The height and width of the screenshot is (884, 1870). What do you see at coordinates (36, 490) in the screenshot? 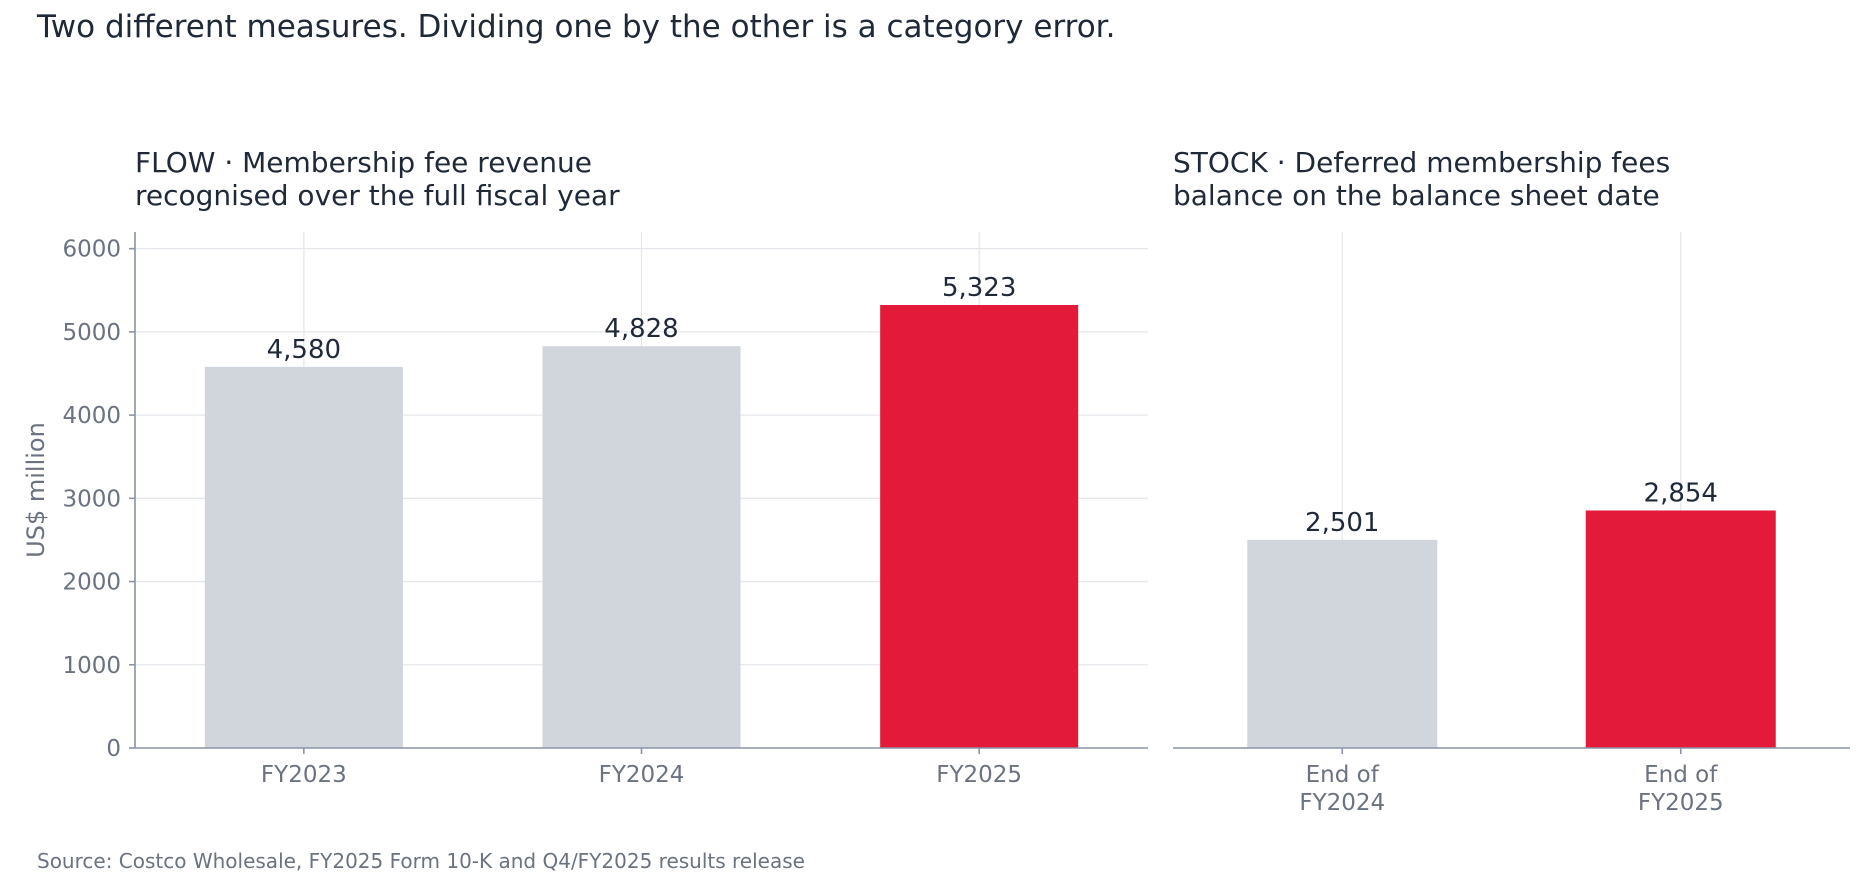
I see `y-axis-label: US$ million` at bounding box center [36, 490].